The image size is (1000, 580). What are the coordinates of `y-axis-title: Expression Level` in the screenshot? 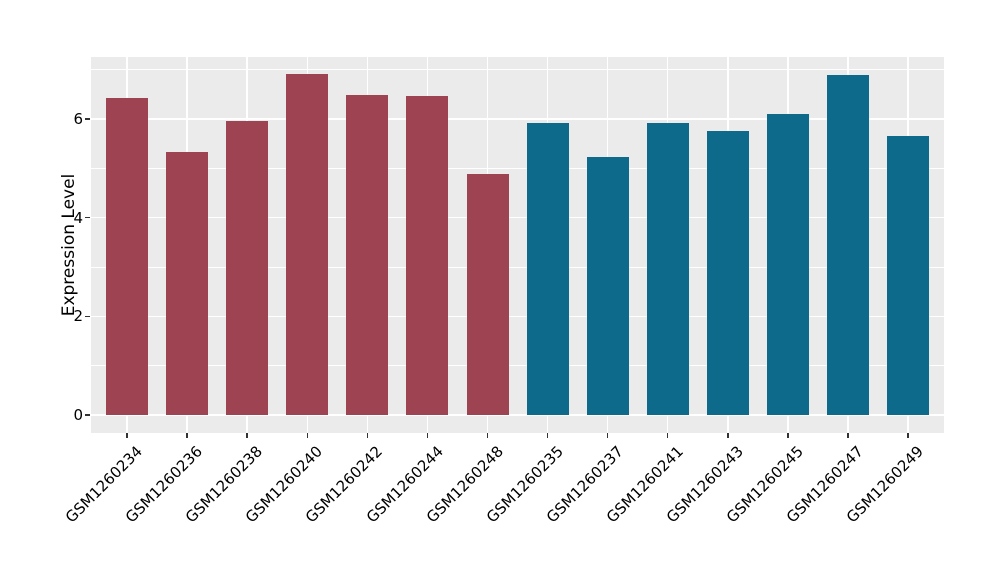 It's located at (69, 245).